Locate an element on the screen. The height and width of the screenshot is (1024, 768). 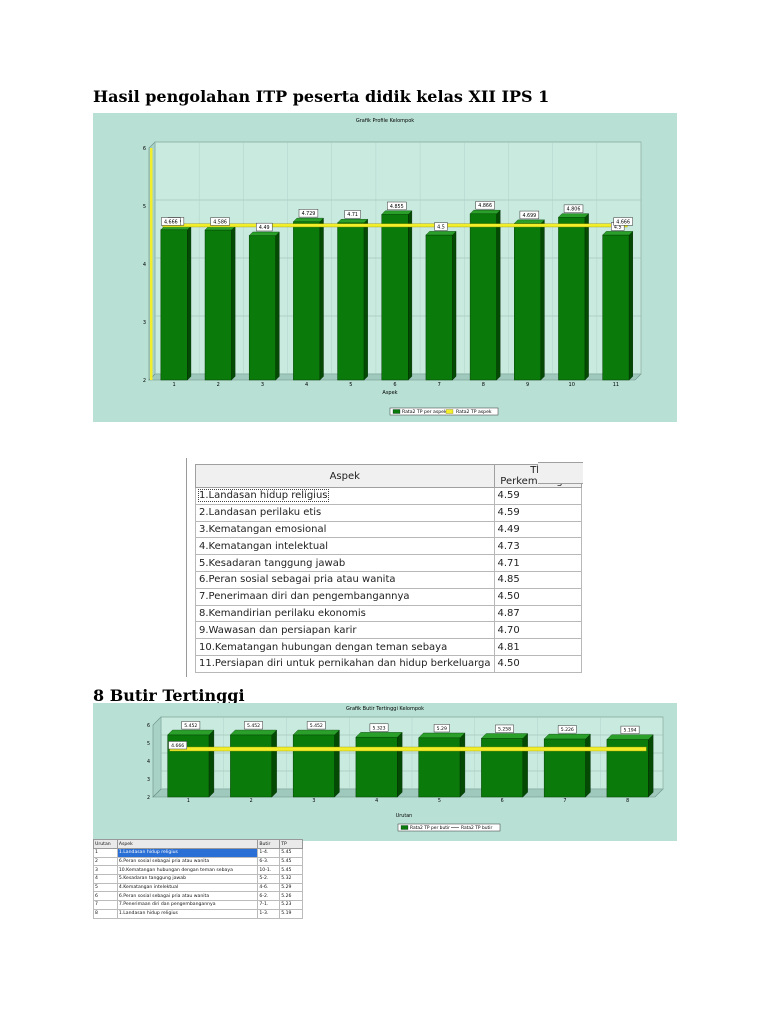
aspek-text: 3.Kematangan emosional is located at coordinates (263, 529).